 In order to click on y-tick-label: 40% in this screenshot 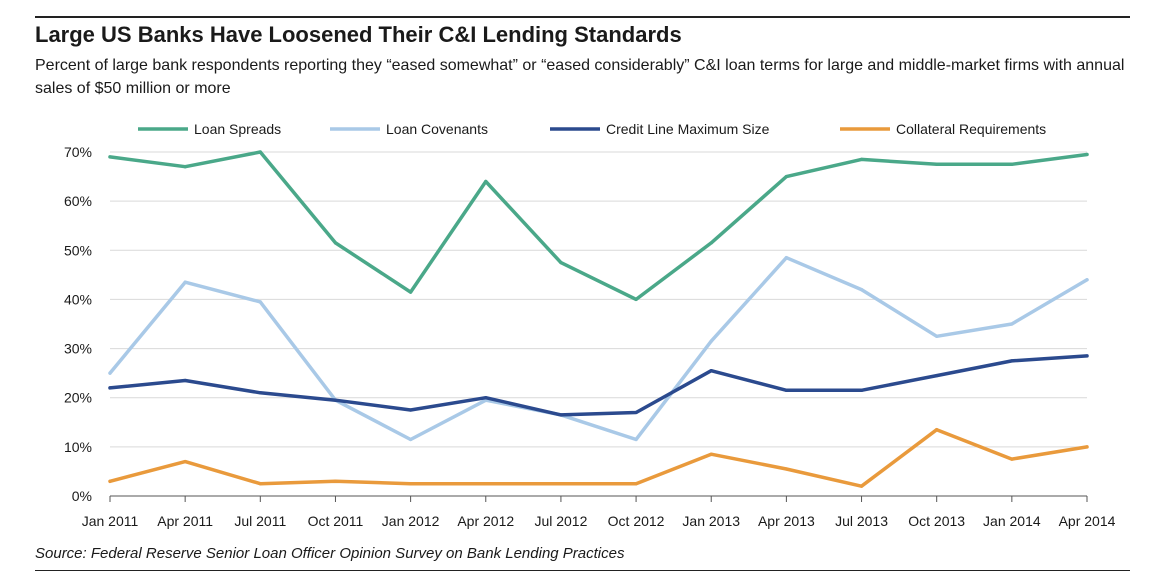, I will do `click(78, 299)`.